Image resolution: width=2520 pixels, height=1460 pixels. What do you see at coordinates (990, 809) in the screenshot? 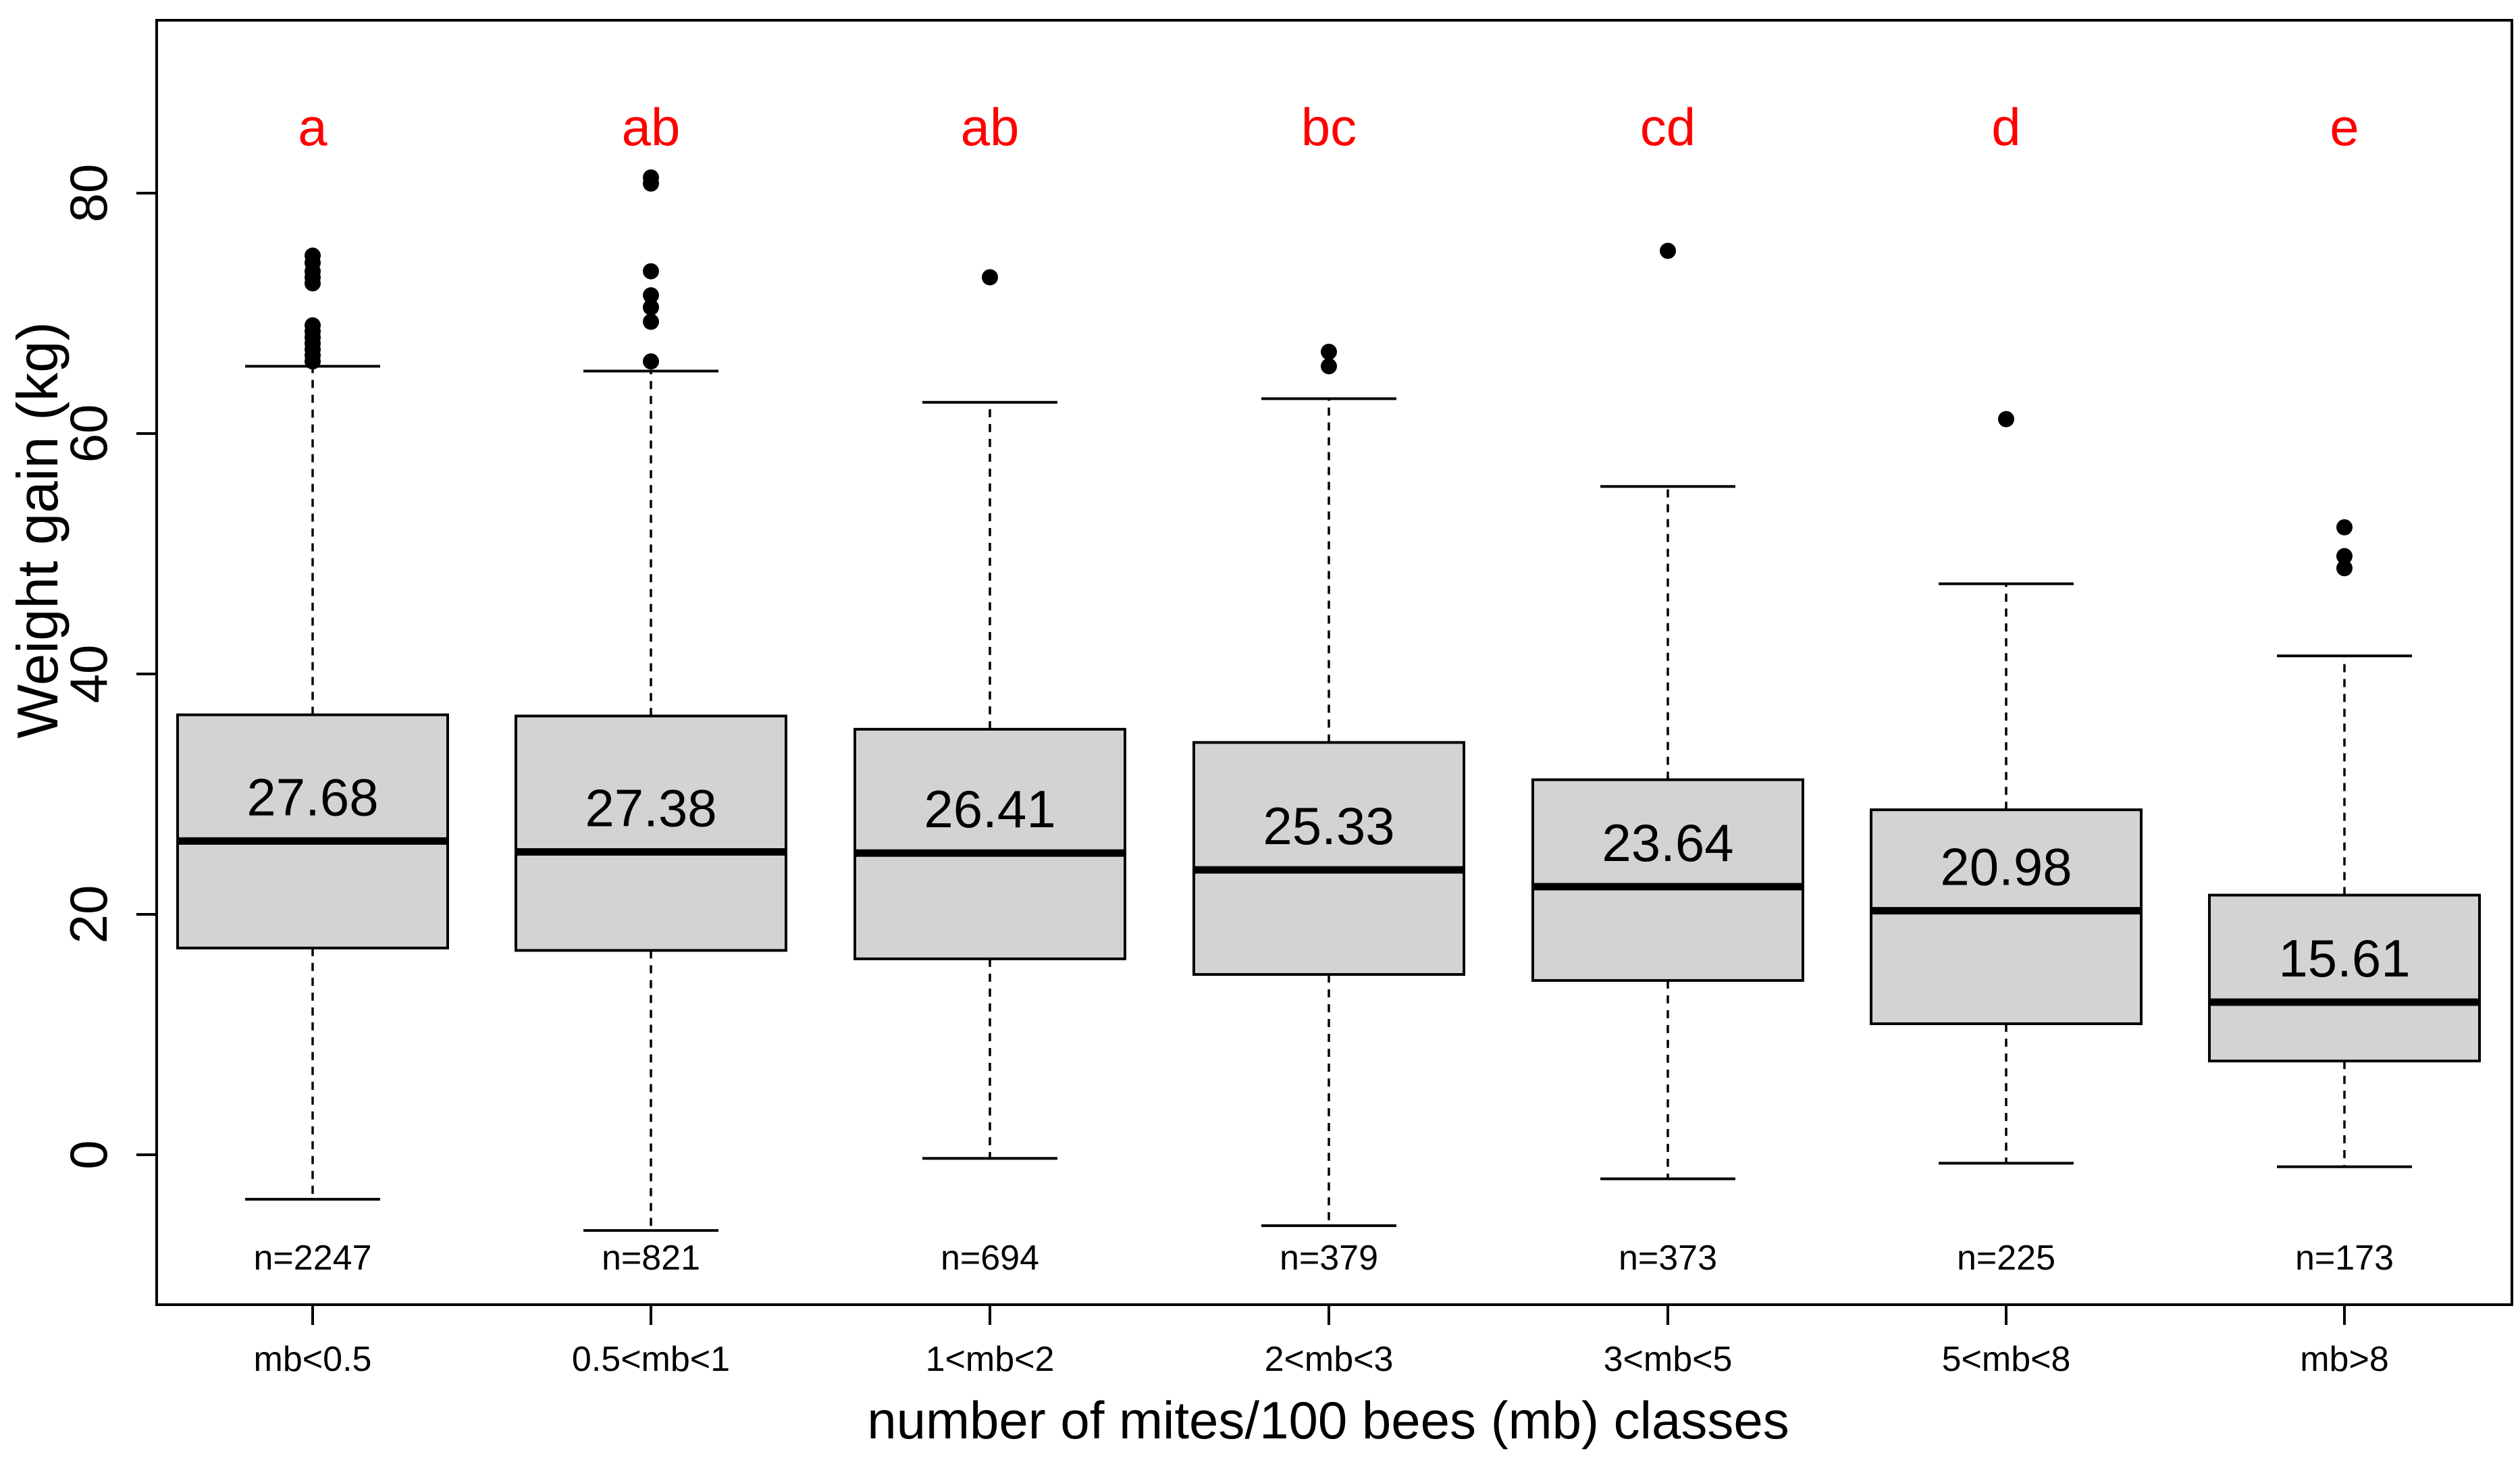
I see `mean-label: 26.41` at bounding box center [990, 809].